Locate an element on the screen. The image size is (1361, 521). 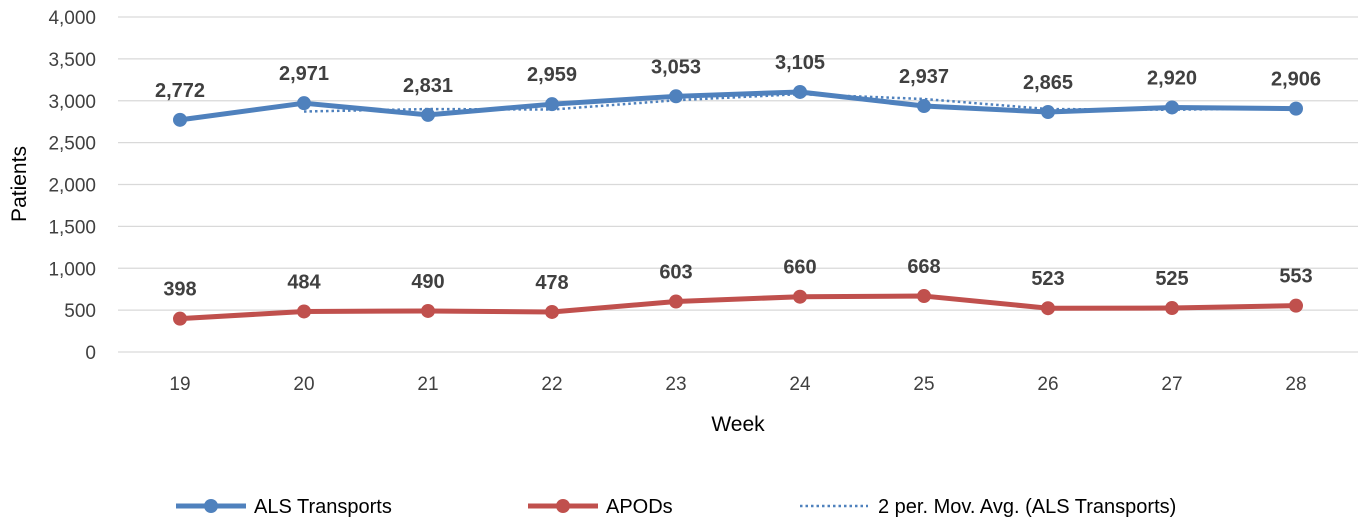
x-tick-label: 26 is located at coordinates (1047, 384).